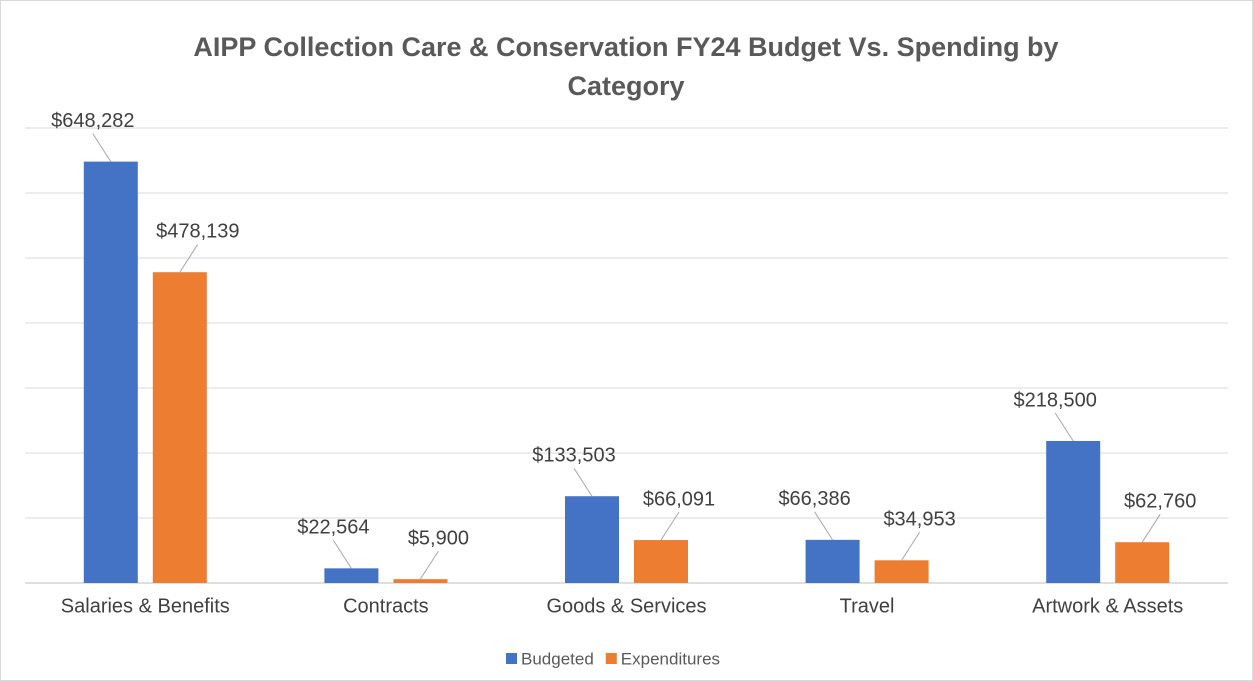 The height and width of the screenshot is (681, 1253). I want to click on data-label: $62,760, so click(1160, 501).